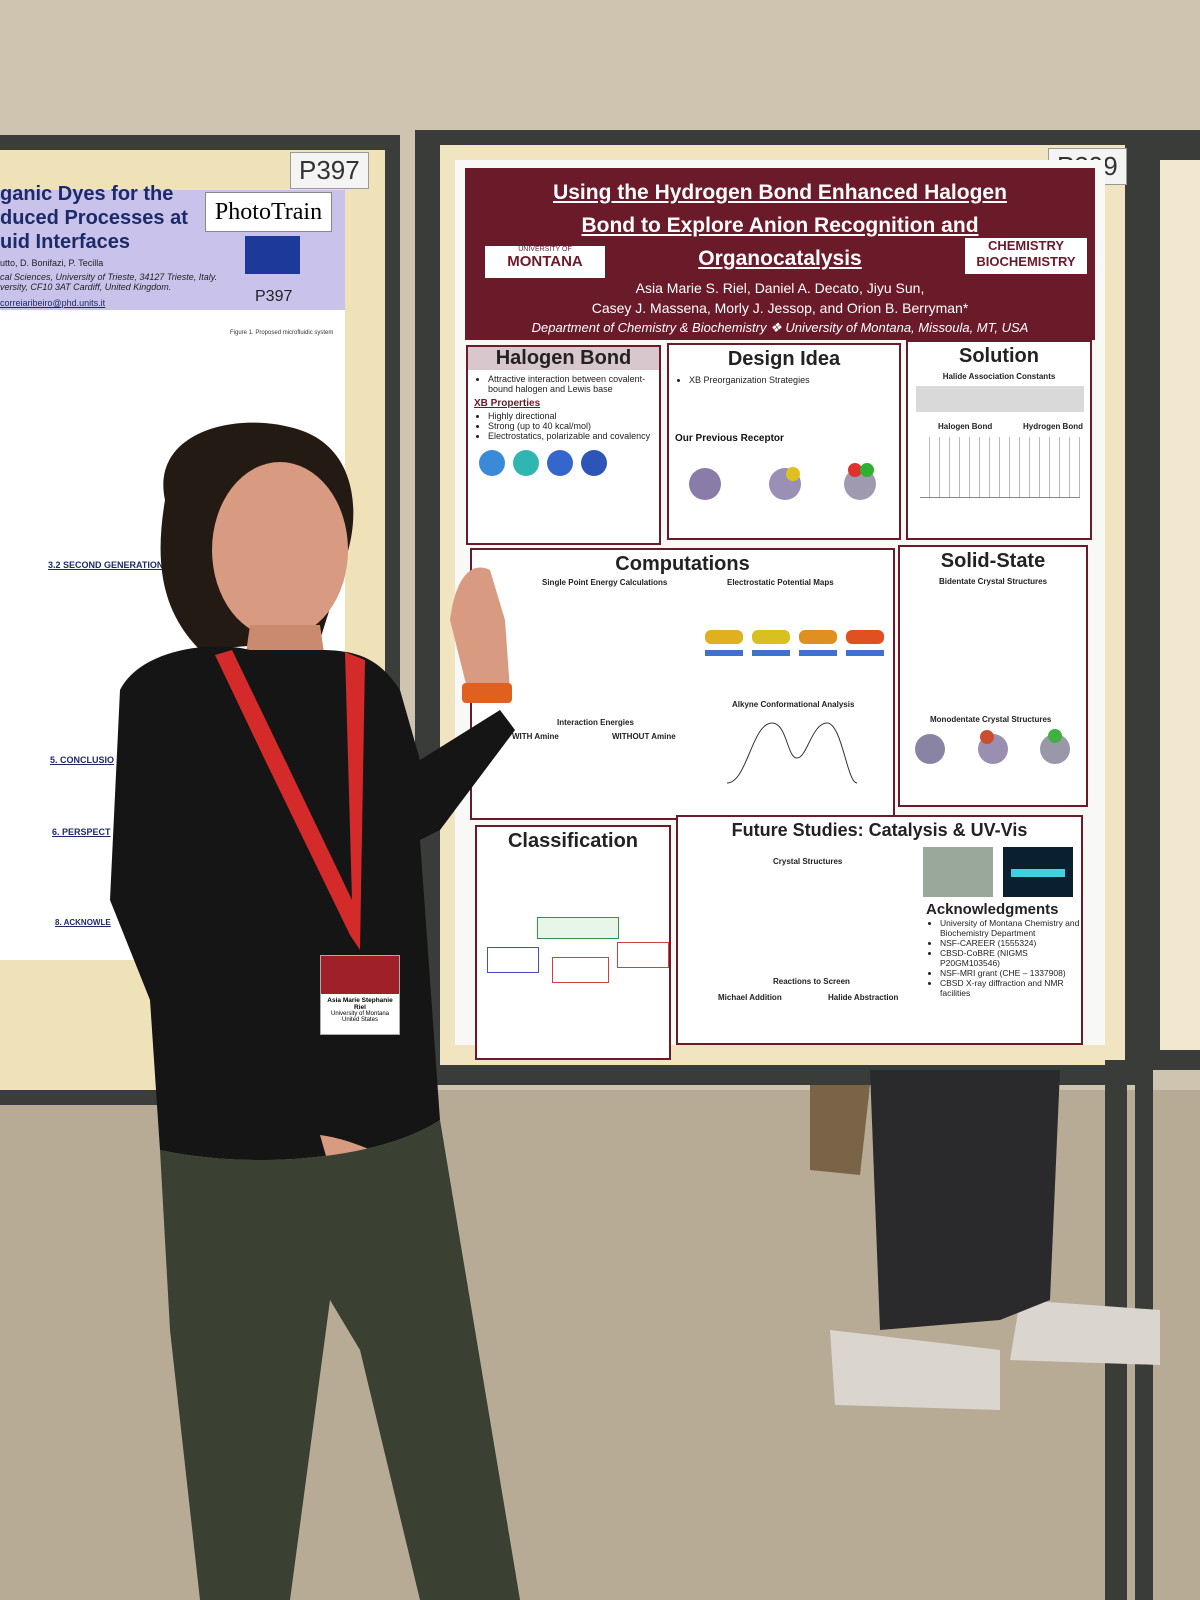 This screenshot has height=1600, width=1200. I want to click on section-heading: Solid-State, so click(993, 561).